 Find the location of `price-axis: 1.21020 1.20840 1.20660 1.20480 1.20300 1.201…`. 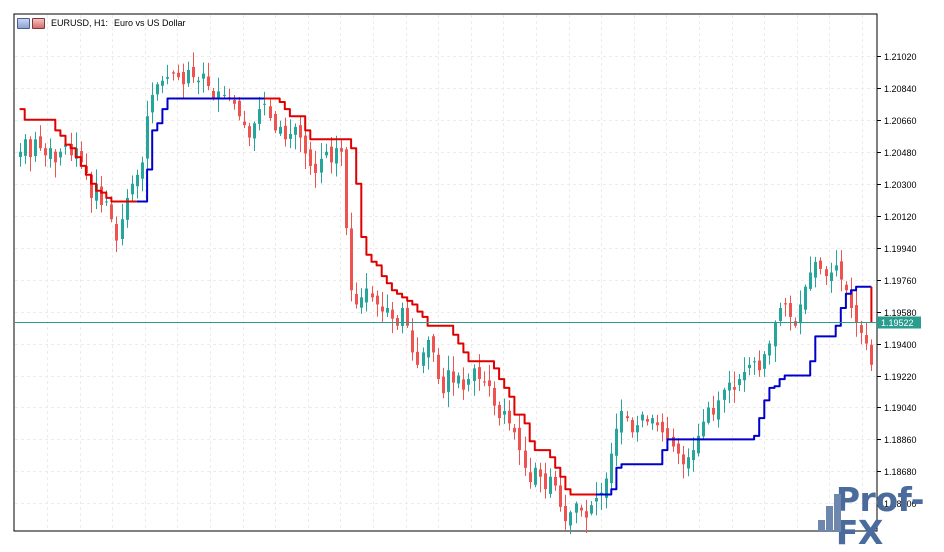

price-axis: 1.21020 1.20840 1.20660 1.20480 1.20300 1.201… is located at coordinates (897, 280).